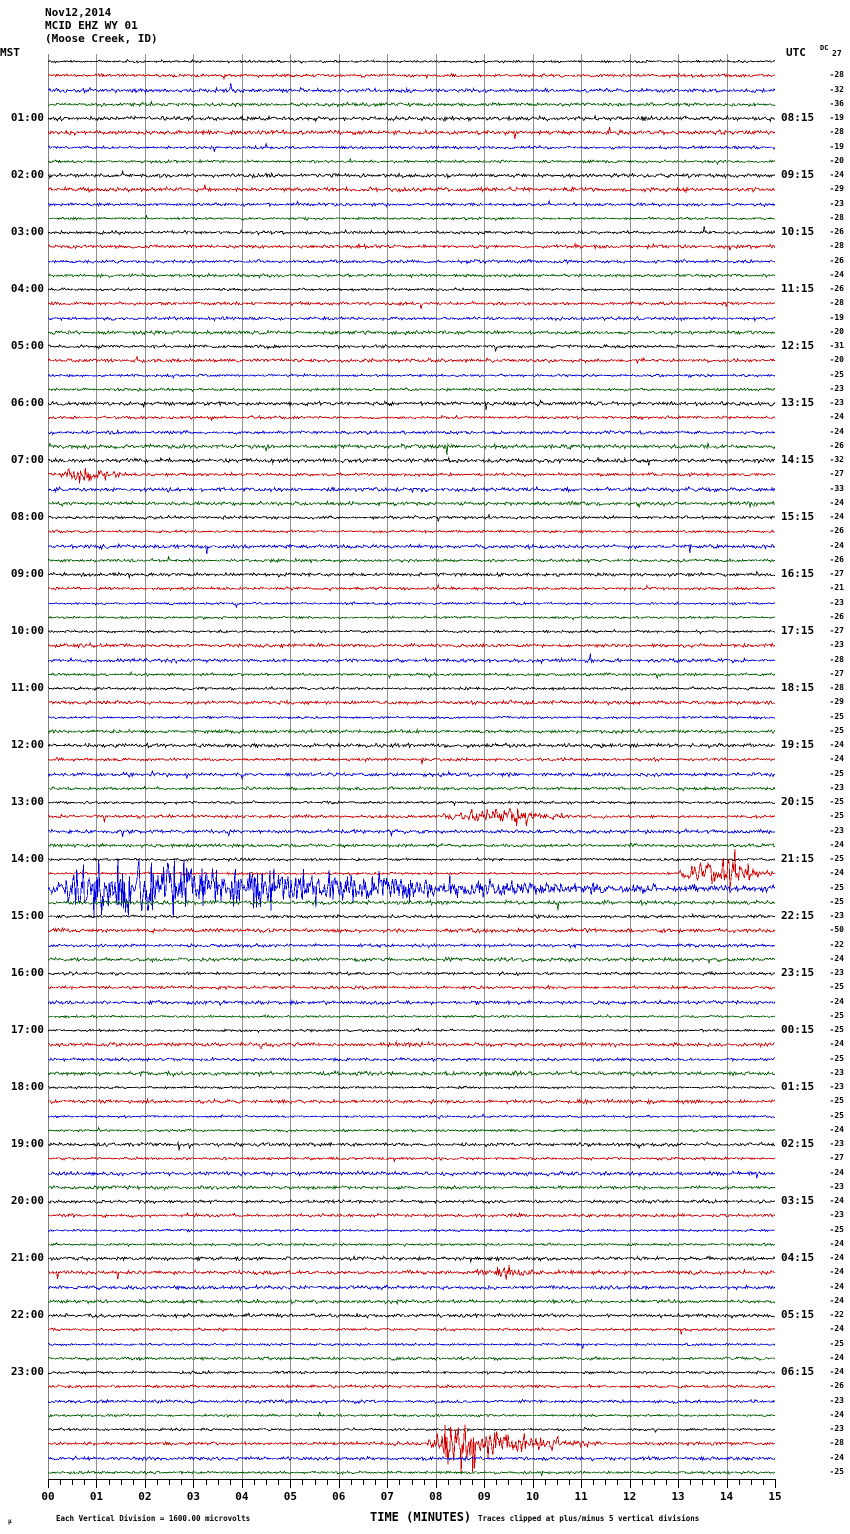  I want to click on dc-value-71: -23, so click(836, 1072).